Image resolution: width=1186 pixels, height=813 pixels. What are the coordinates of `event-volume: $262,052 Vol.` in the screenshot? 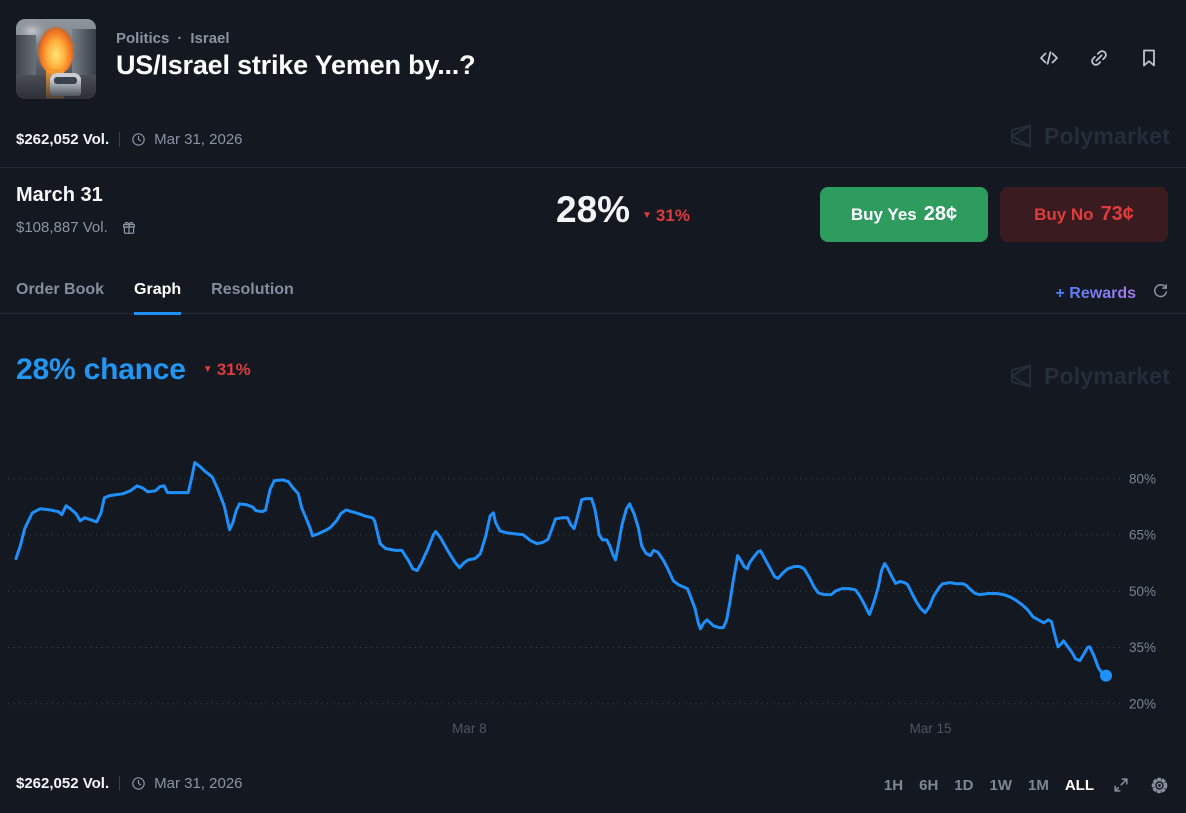 It's located at (63, 139).